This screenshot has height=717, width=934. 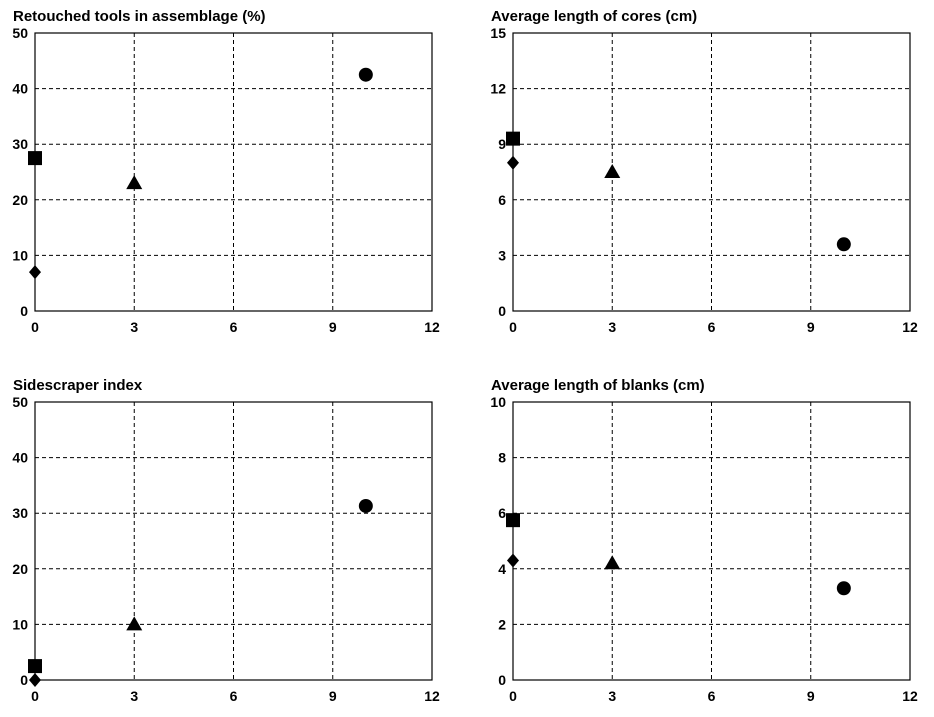 I want to click on y-tick-label: 8, so click(x=502, y=458).